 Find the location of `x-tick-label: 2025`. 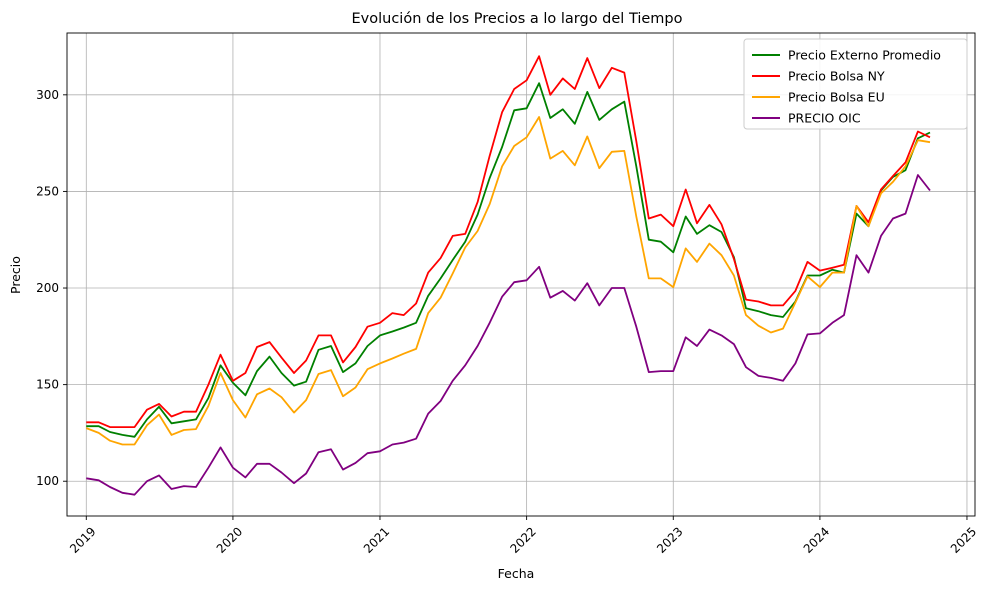

x-tick-label: 2025 is located at coordinates (963, 539).